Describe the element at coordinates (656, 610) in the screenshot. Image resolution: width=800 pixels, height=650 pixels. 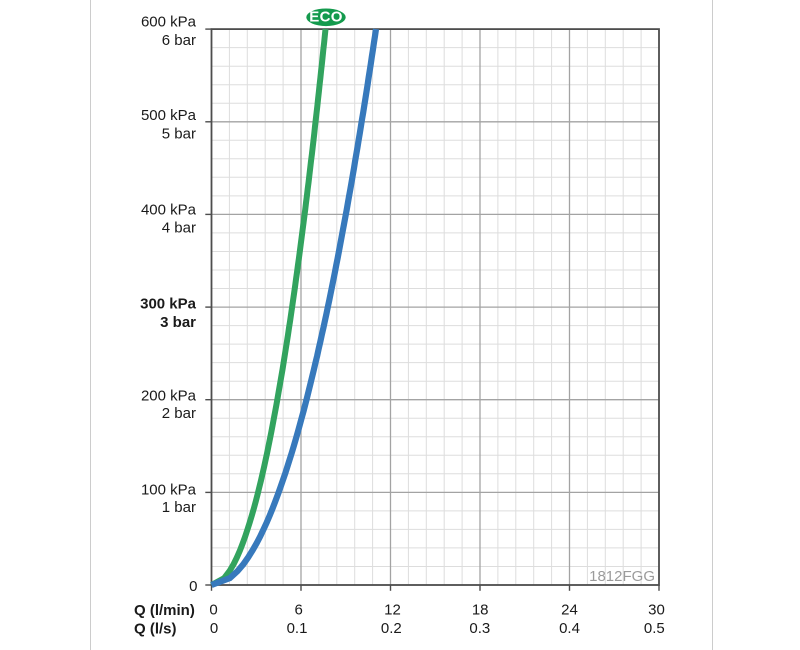
I see `svg-text: 30` at that location.